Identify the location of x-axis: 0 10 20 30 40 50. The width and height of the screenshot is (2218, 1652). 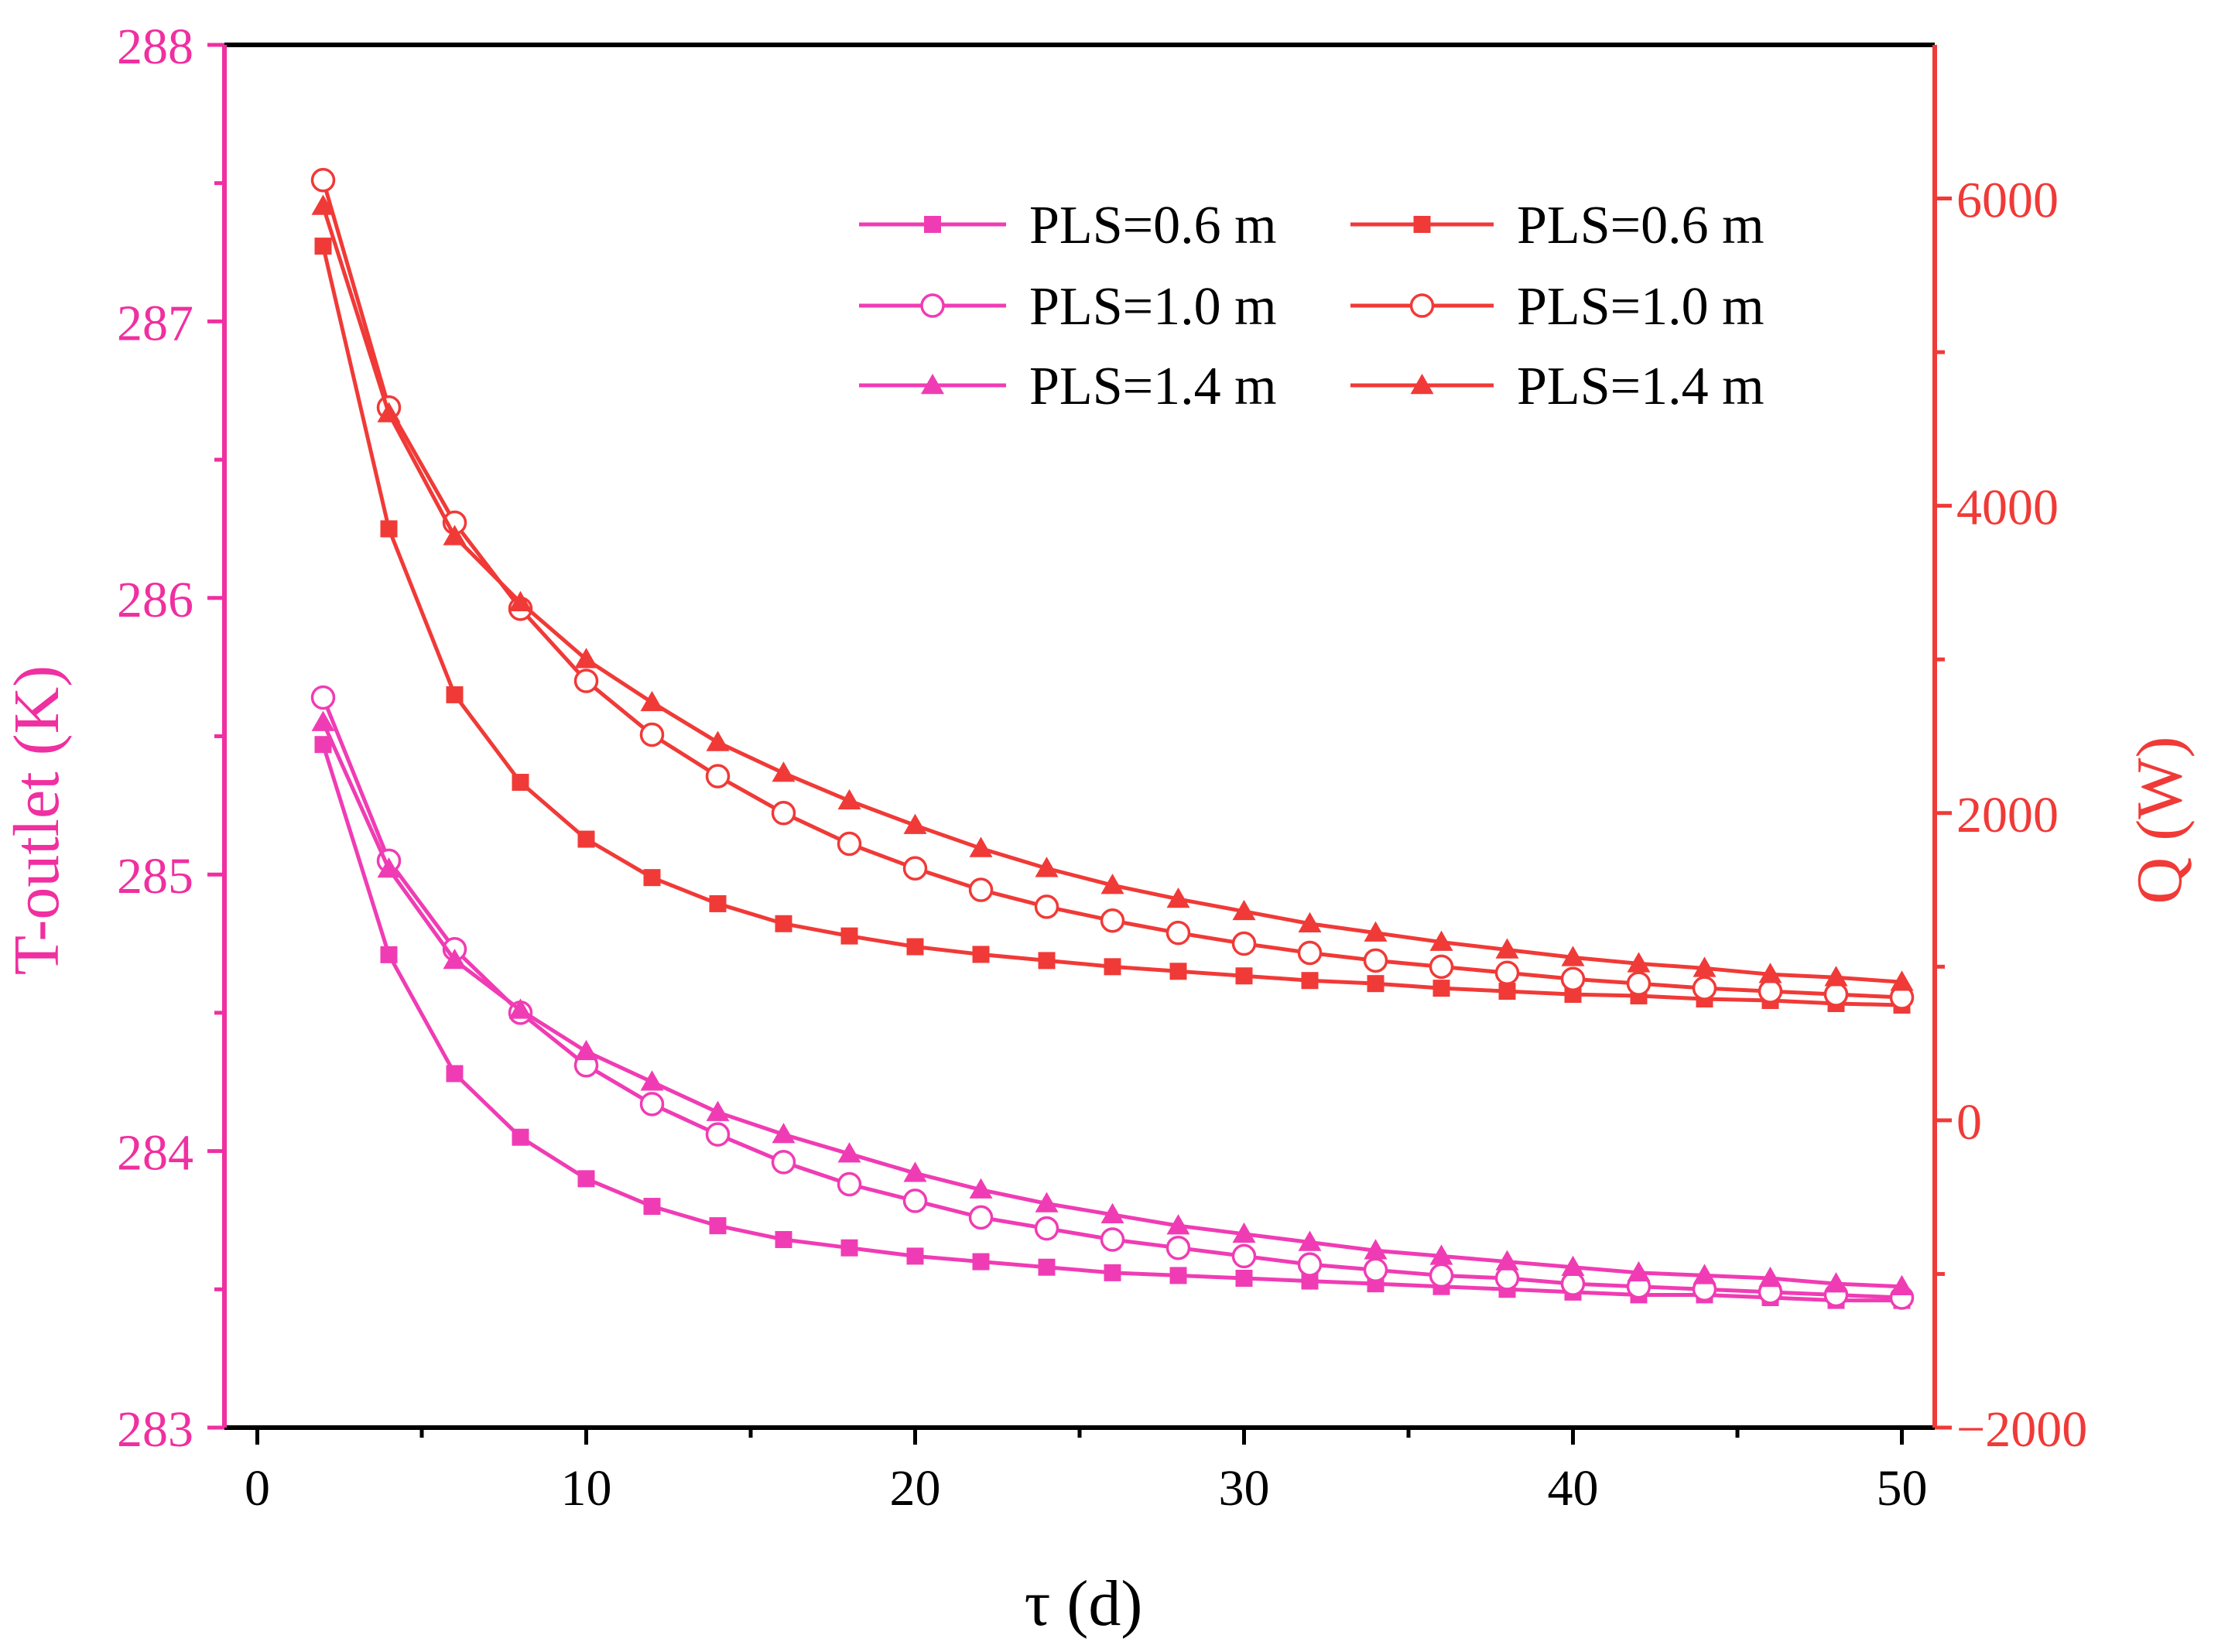
(1087, 1473).